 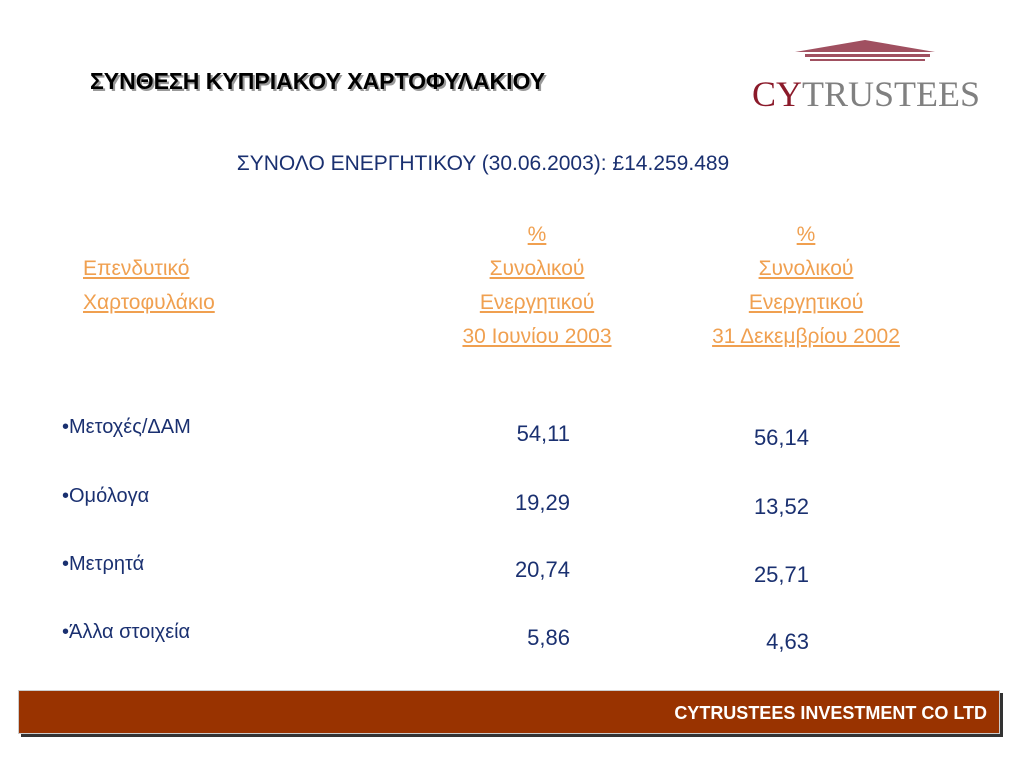 I want to click on column-header: Επενδυτικό Χαρτοφυλάκιο, so click(x=149, y=286).